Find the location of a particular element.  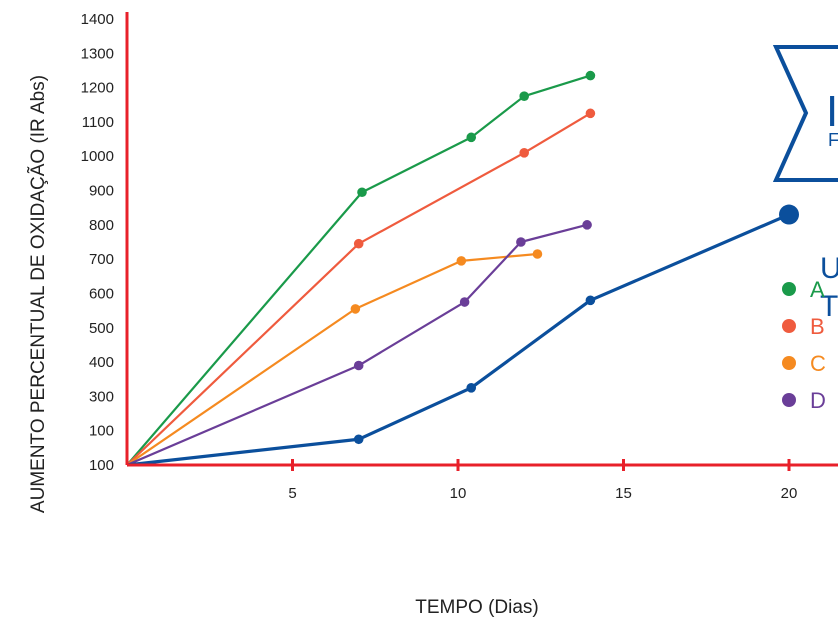

y-tick-label: 900 is located at coordinates (101, 191).